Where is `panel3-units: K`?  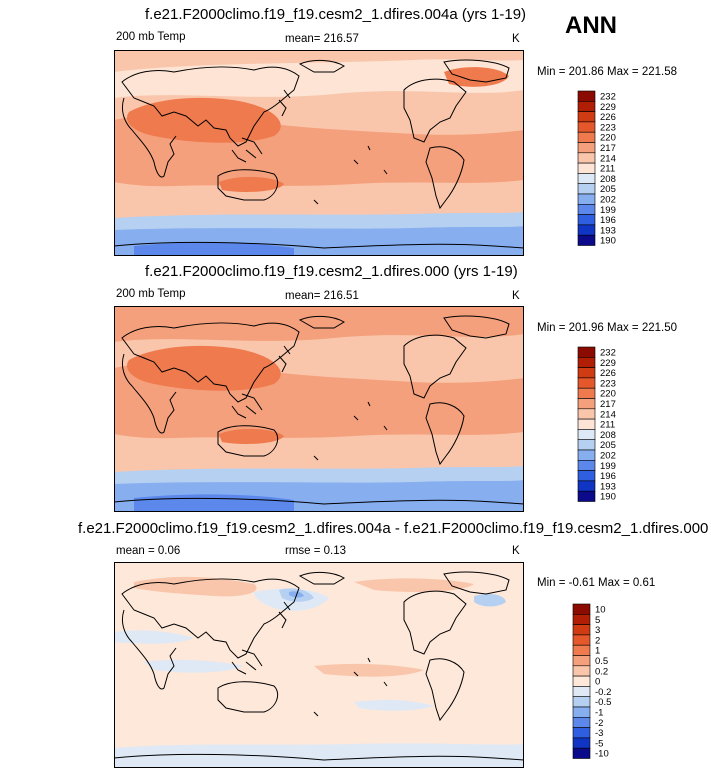 panel3-units: K is located at coordinates (516, 551).